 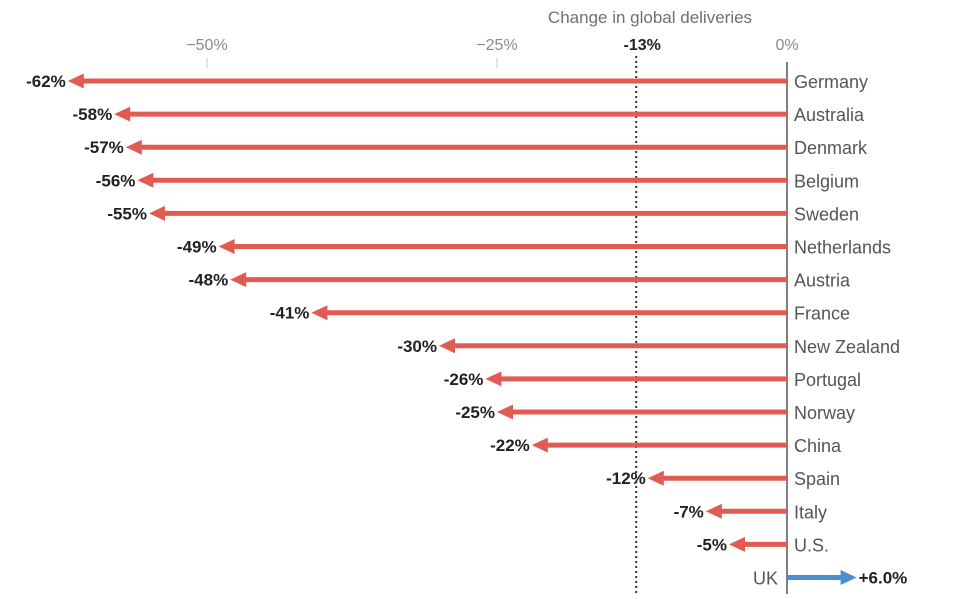 I want to click on axis-ticks: −50% −25% 0%, so click(x=492, y=52).